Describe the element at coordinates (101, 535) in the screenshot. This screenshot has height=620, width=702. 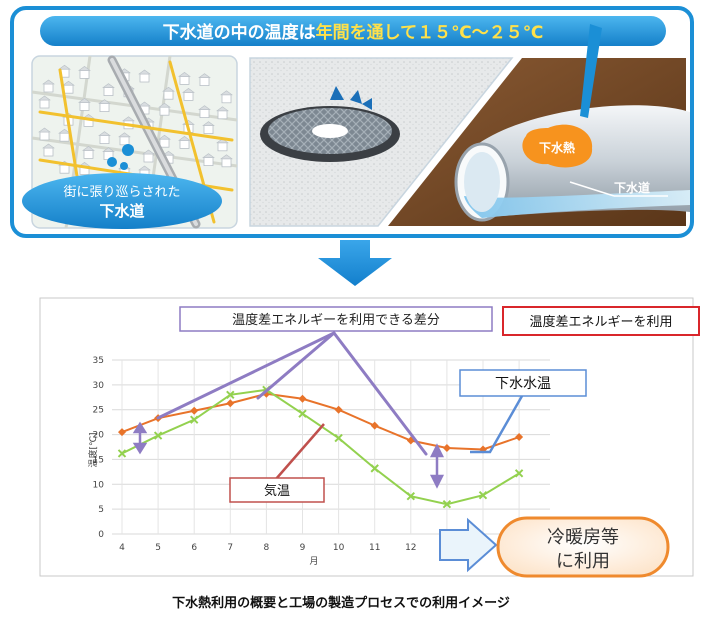
I see `y-tick-label: 0` at that location.